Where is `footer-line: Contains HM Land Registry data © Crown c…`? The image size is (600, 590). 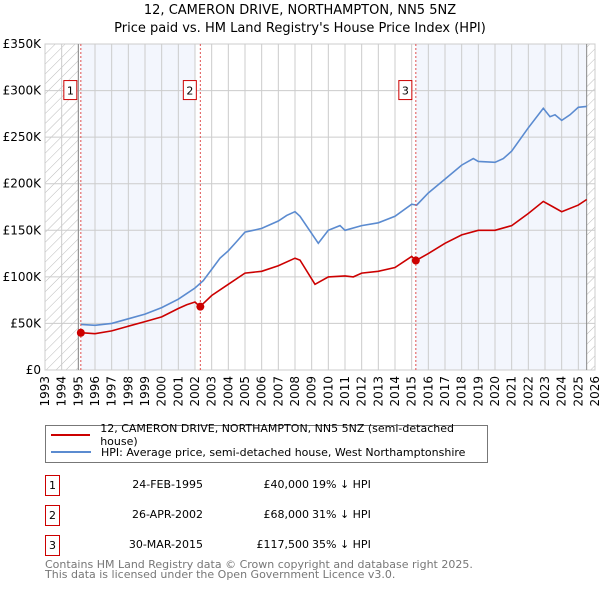 footer-line: Contains HM Land Registry data © Crown c… is located at coordinates (259, 564).